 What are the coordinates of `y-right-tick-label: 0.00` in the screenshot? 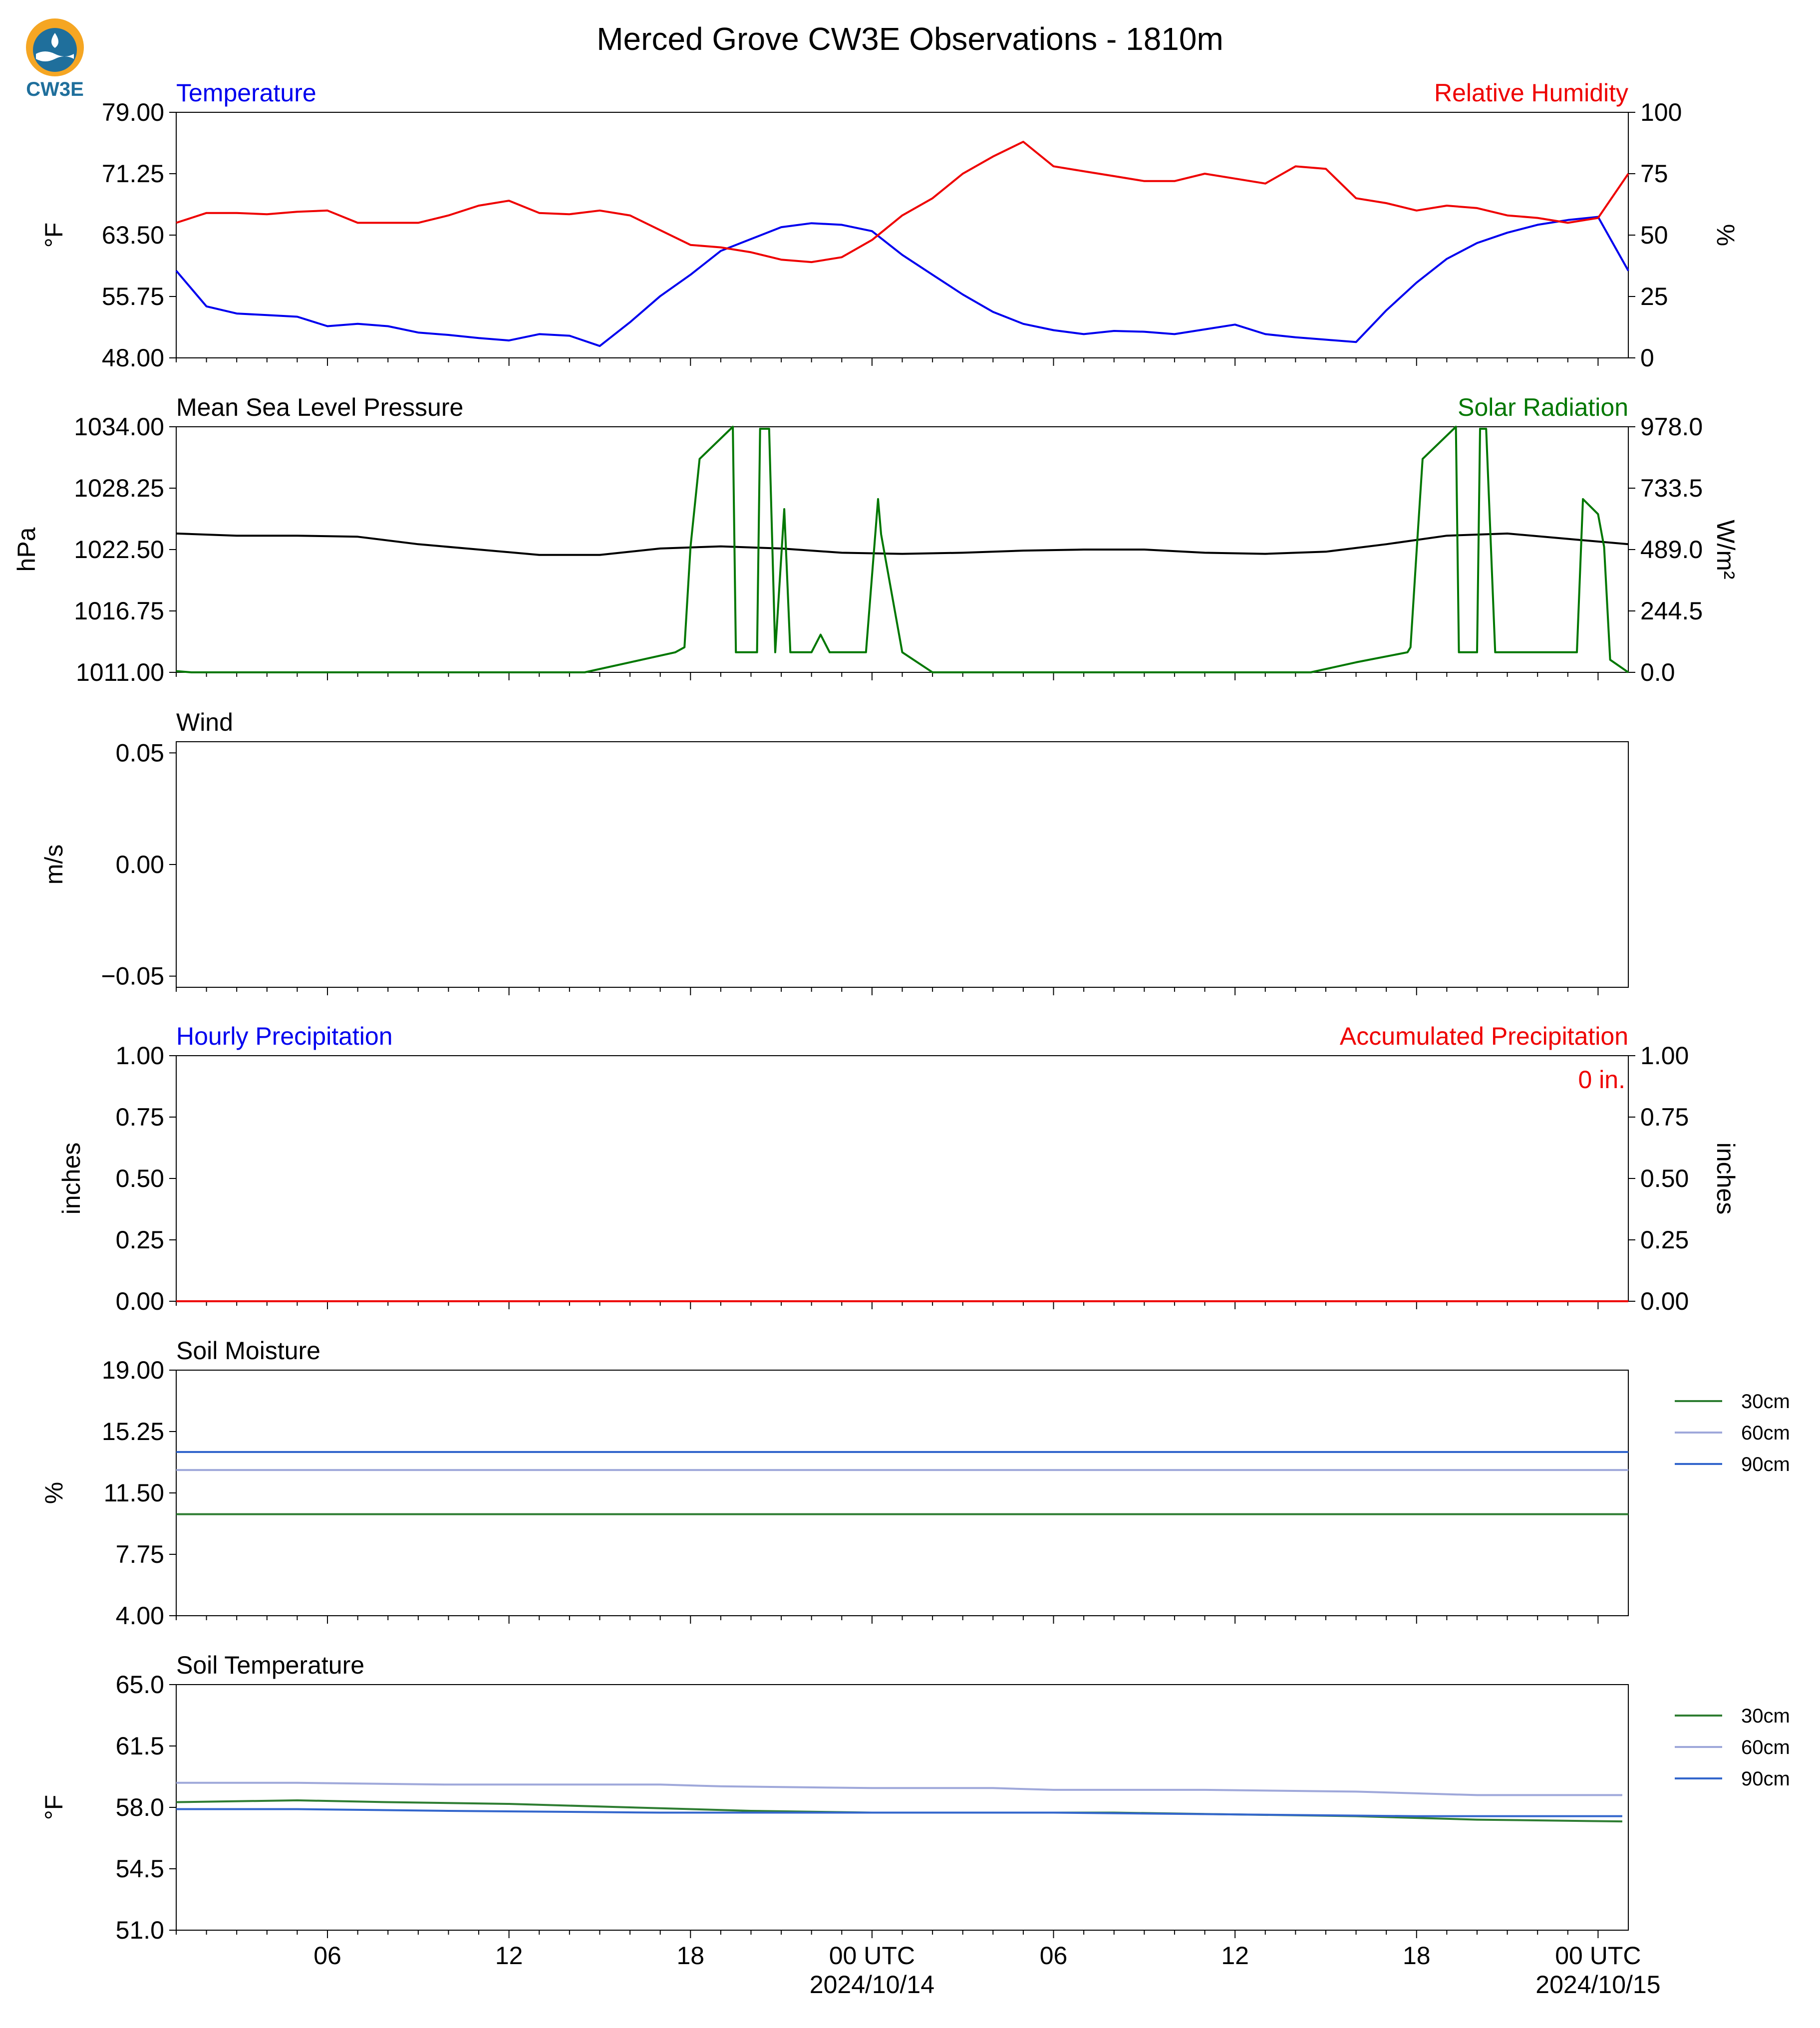 It's located at (1664, 1301).